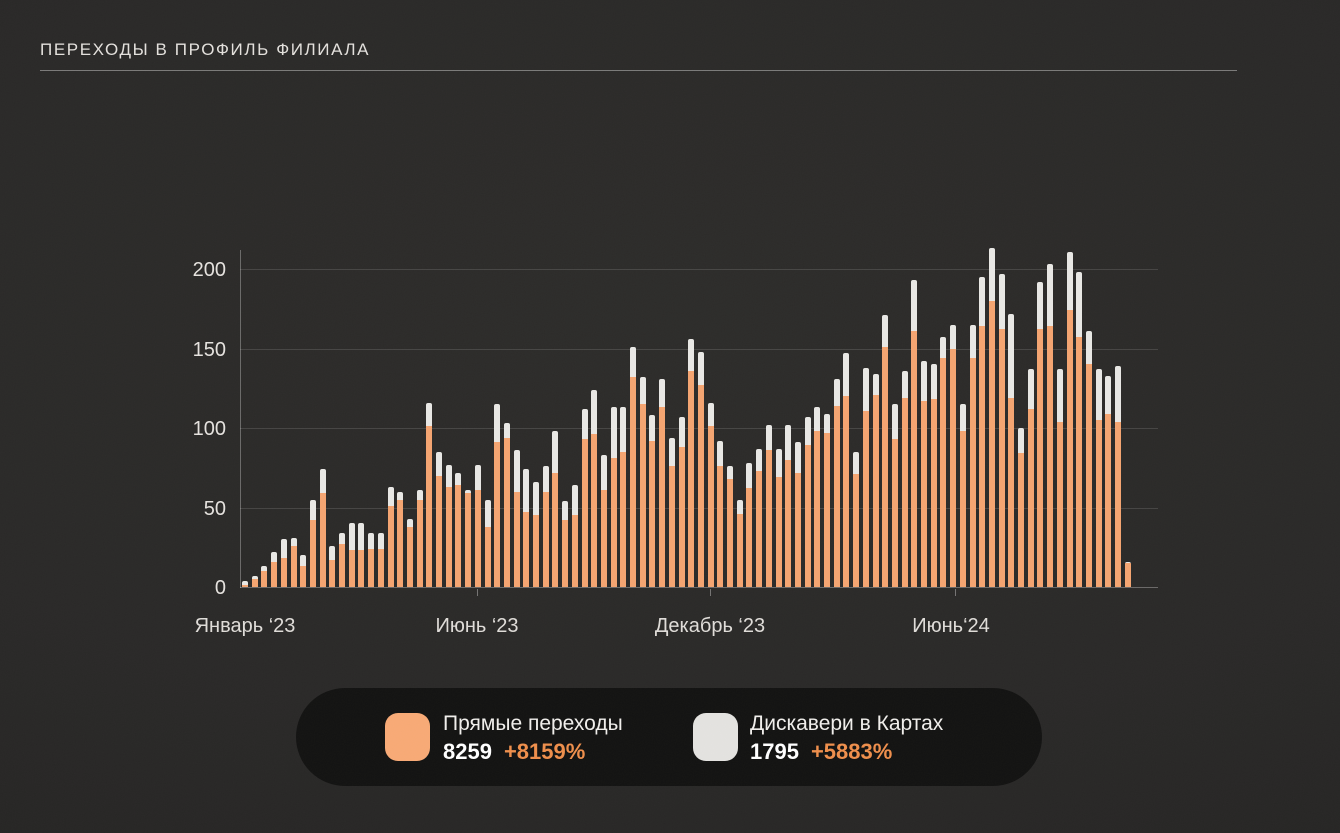  Describe the element at coordinates (839, 737) in the screenshot. I see `legend-item-discovery: Дискавери в Картах 1795 +5883%` at that location.